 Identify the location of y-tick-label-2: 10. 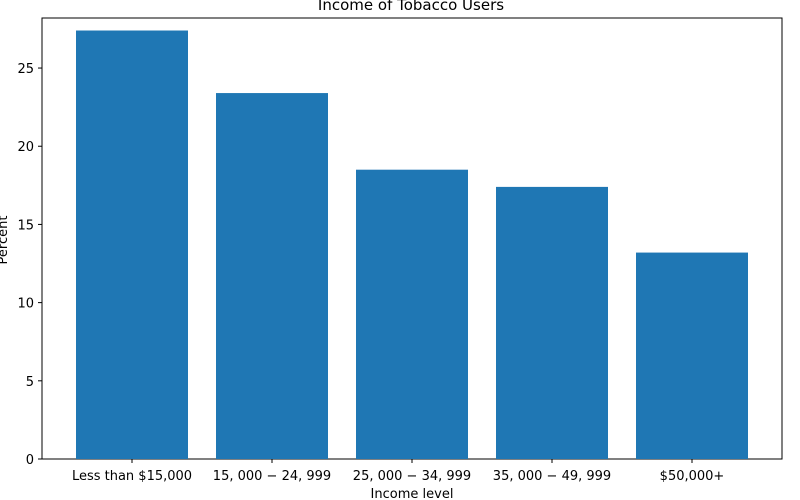
(25, 304).